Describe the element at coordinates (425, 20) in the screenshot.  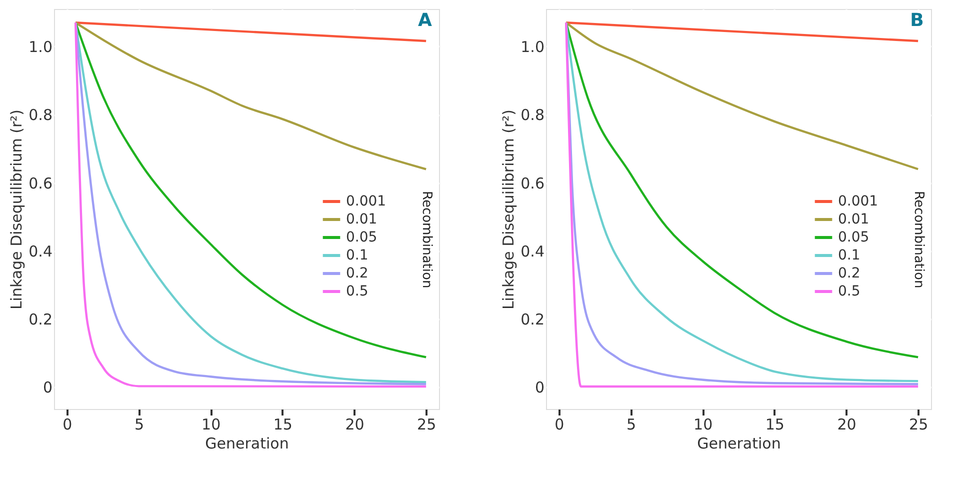
I see `annotation: A` at that location.